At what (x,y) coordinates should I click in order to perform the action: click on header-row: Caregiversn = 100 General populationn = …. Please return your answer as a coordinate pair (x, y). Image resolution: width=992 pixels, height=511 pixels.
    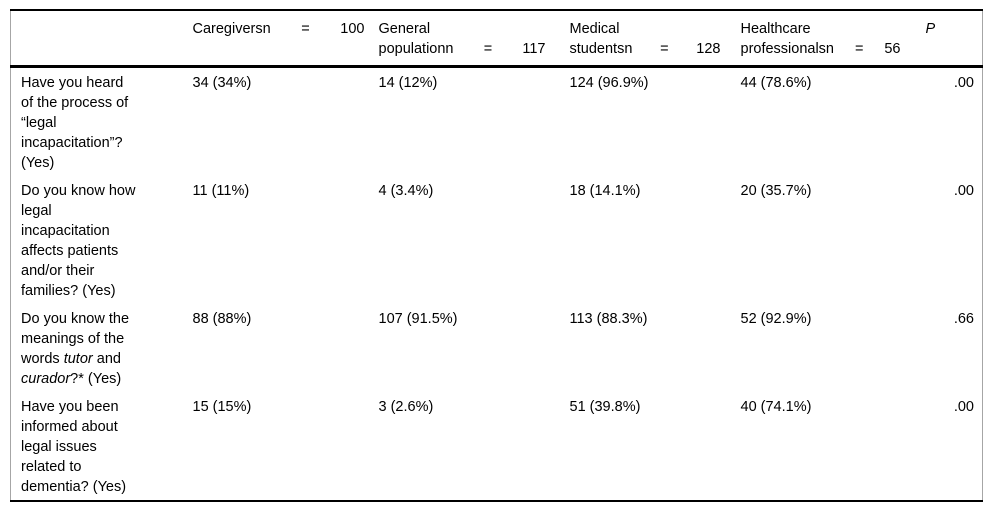
    Looking at the image, I should click on (496, 38).